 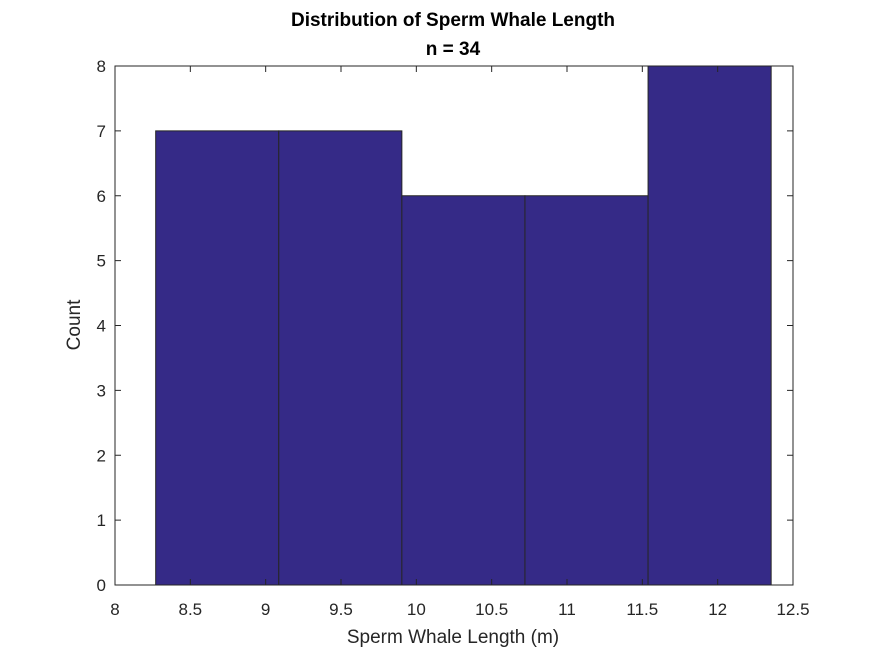 I want to click on chart-subtitle: n = 34, so click(x=453, y=49).